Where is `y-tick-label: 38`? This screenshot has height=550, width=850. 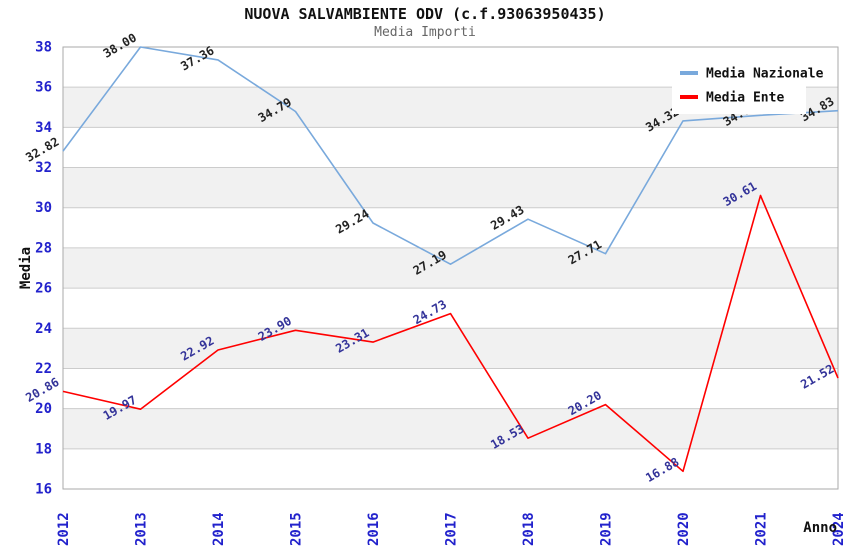
y-tick-label: 38 is located at coordinates (43, 48).